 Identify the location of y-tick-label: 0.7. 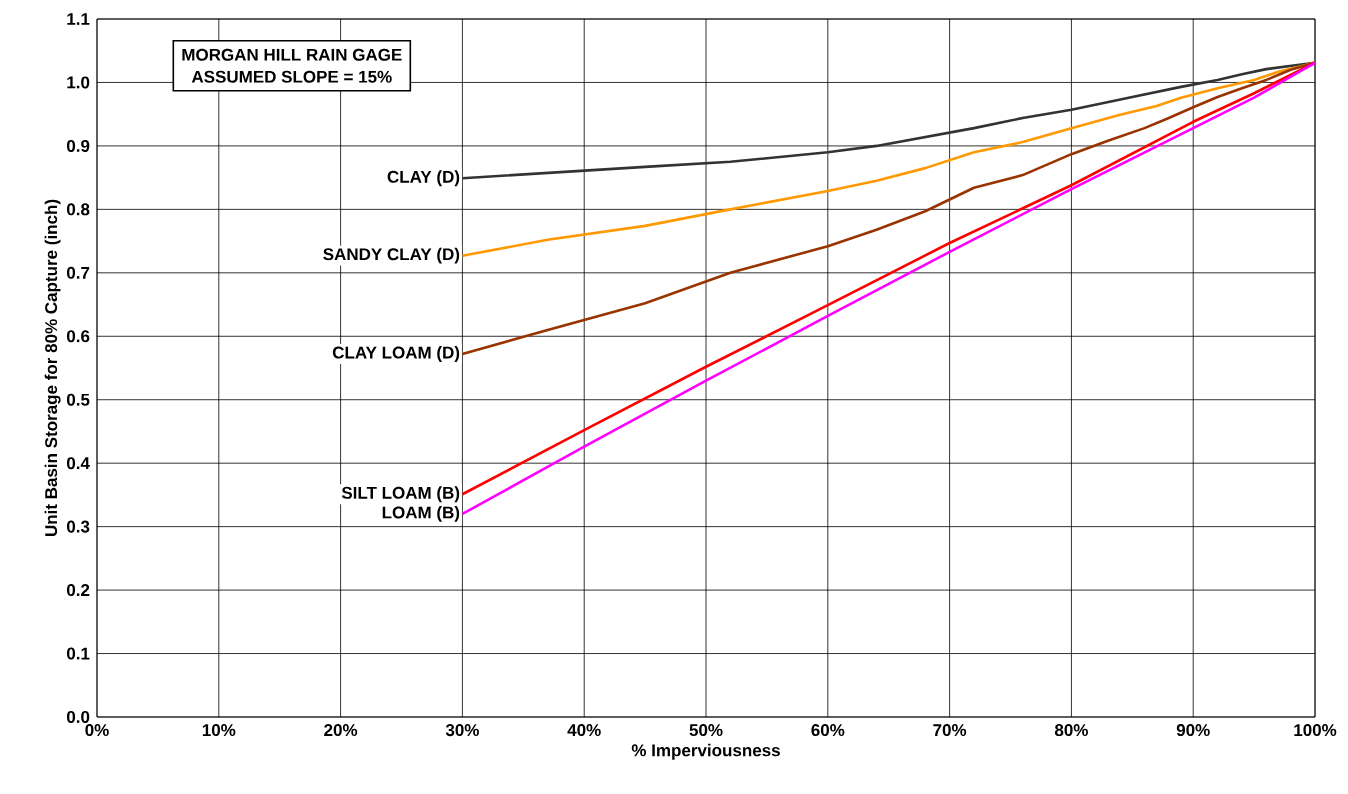
(78, 272).